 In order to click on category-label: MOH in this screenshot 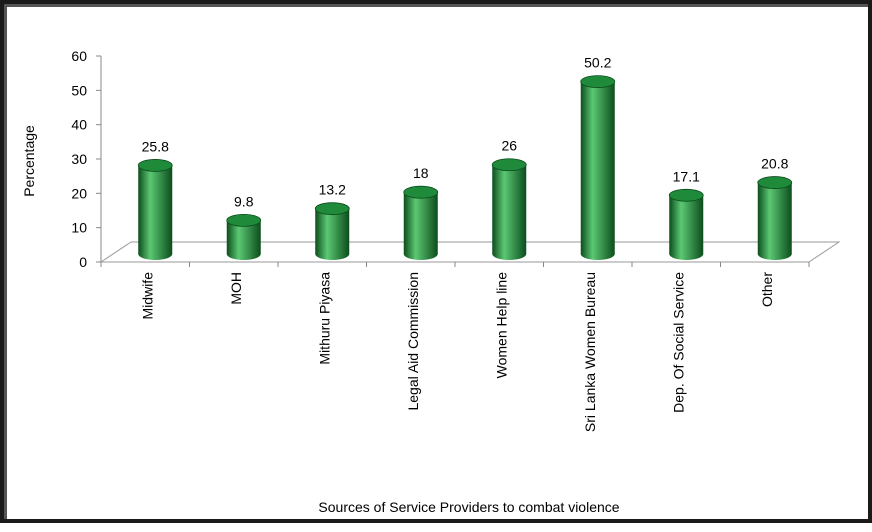, I will do `click(236, 288)`.